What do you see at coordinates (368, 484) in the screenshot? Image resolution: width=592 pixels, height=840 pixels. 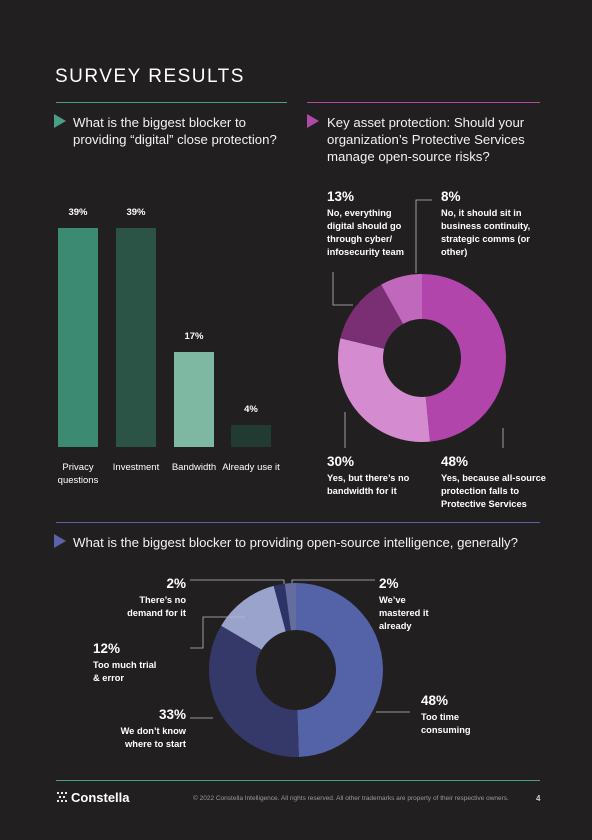 I see `donut1-desc-30: Yes, but there’s no bandwidth for it` at bounding box center [368, 484].